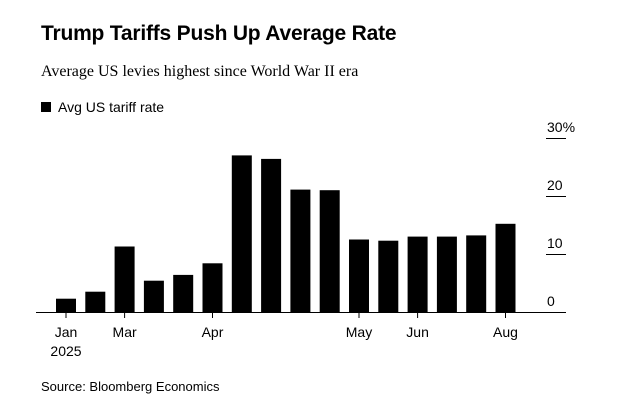 The width and height of the screenshot is (635, 414). What do you see at coordinates (130, 386) in the screenshot?
I see `source-note: Source: Bloomberg Economics` at bounding box center [130, 386].